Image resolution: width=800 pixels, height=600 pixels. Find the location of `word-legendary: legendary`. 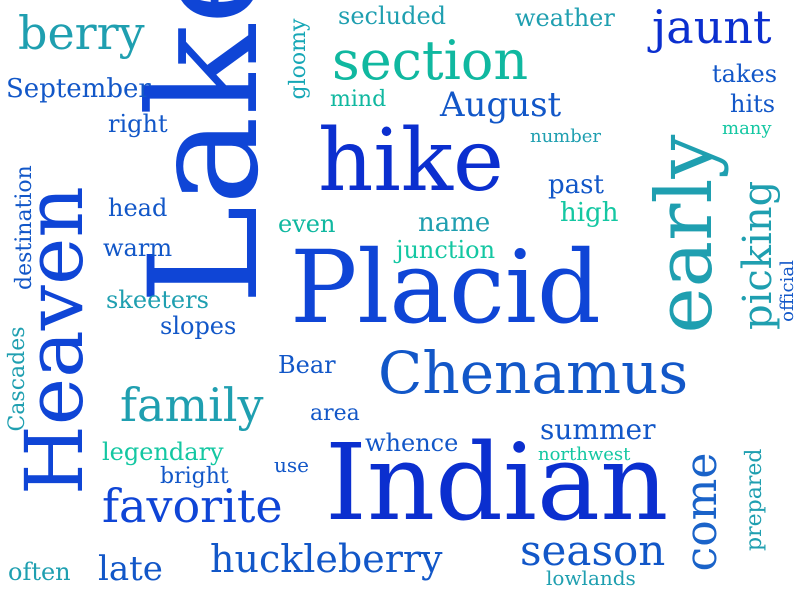

word-legendary: legendary is located at coordinates (163, 452).